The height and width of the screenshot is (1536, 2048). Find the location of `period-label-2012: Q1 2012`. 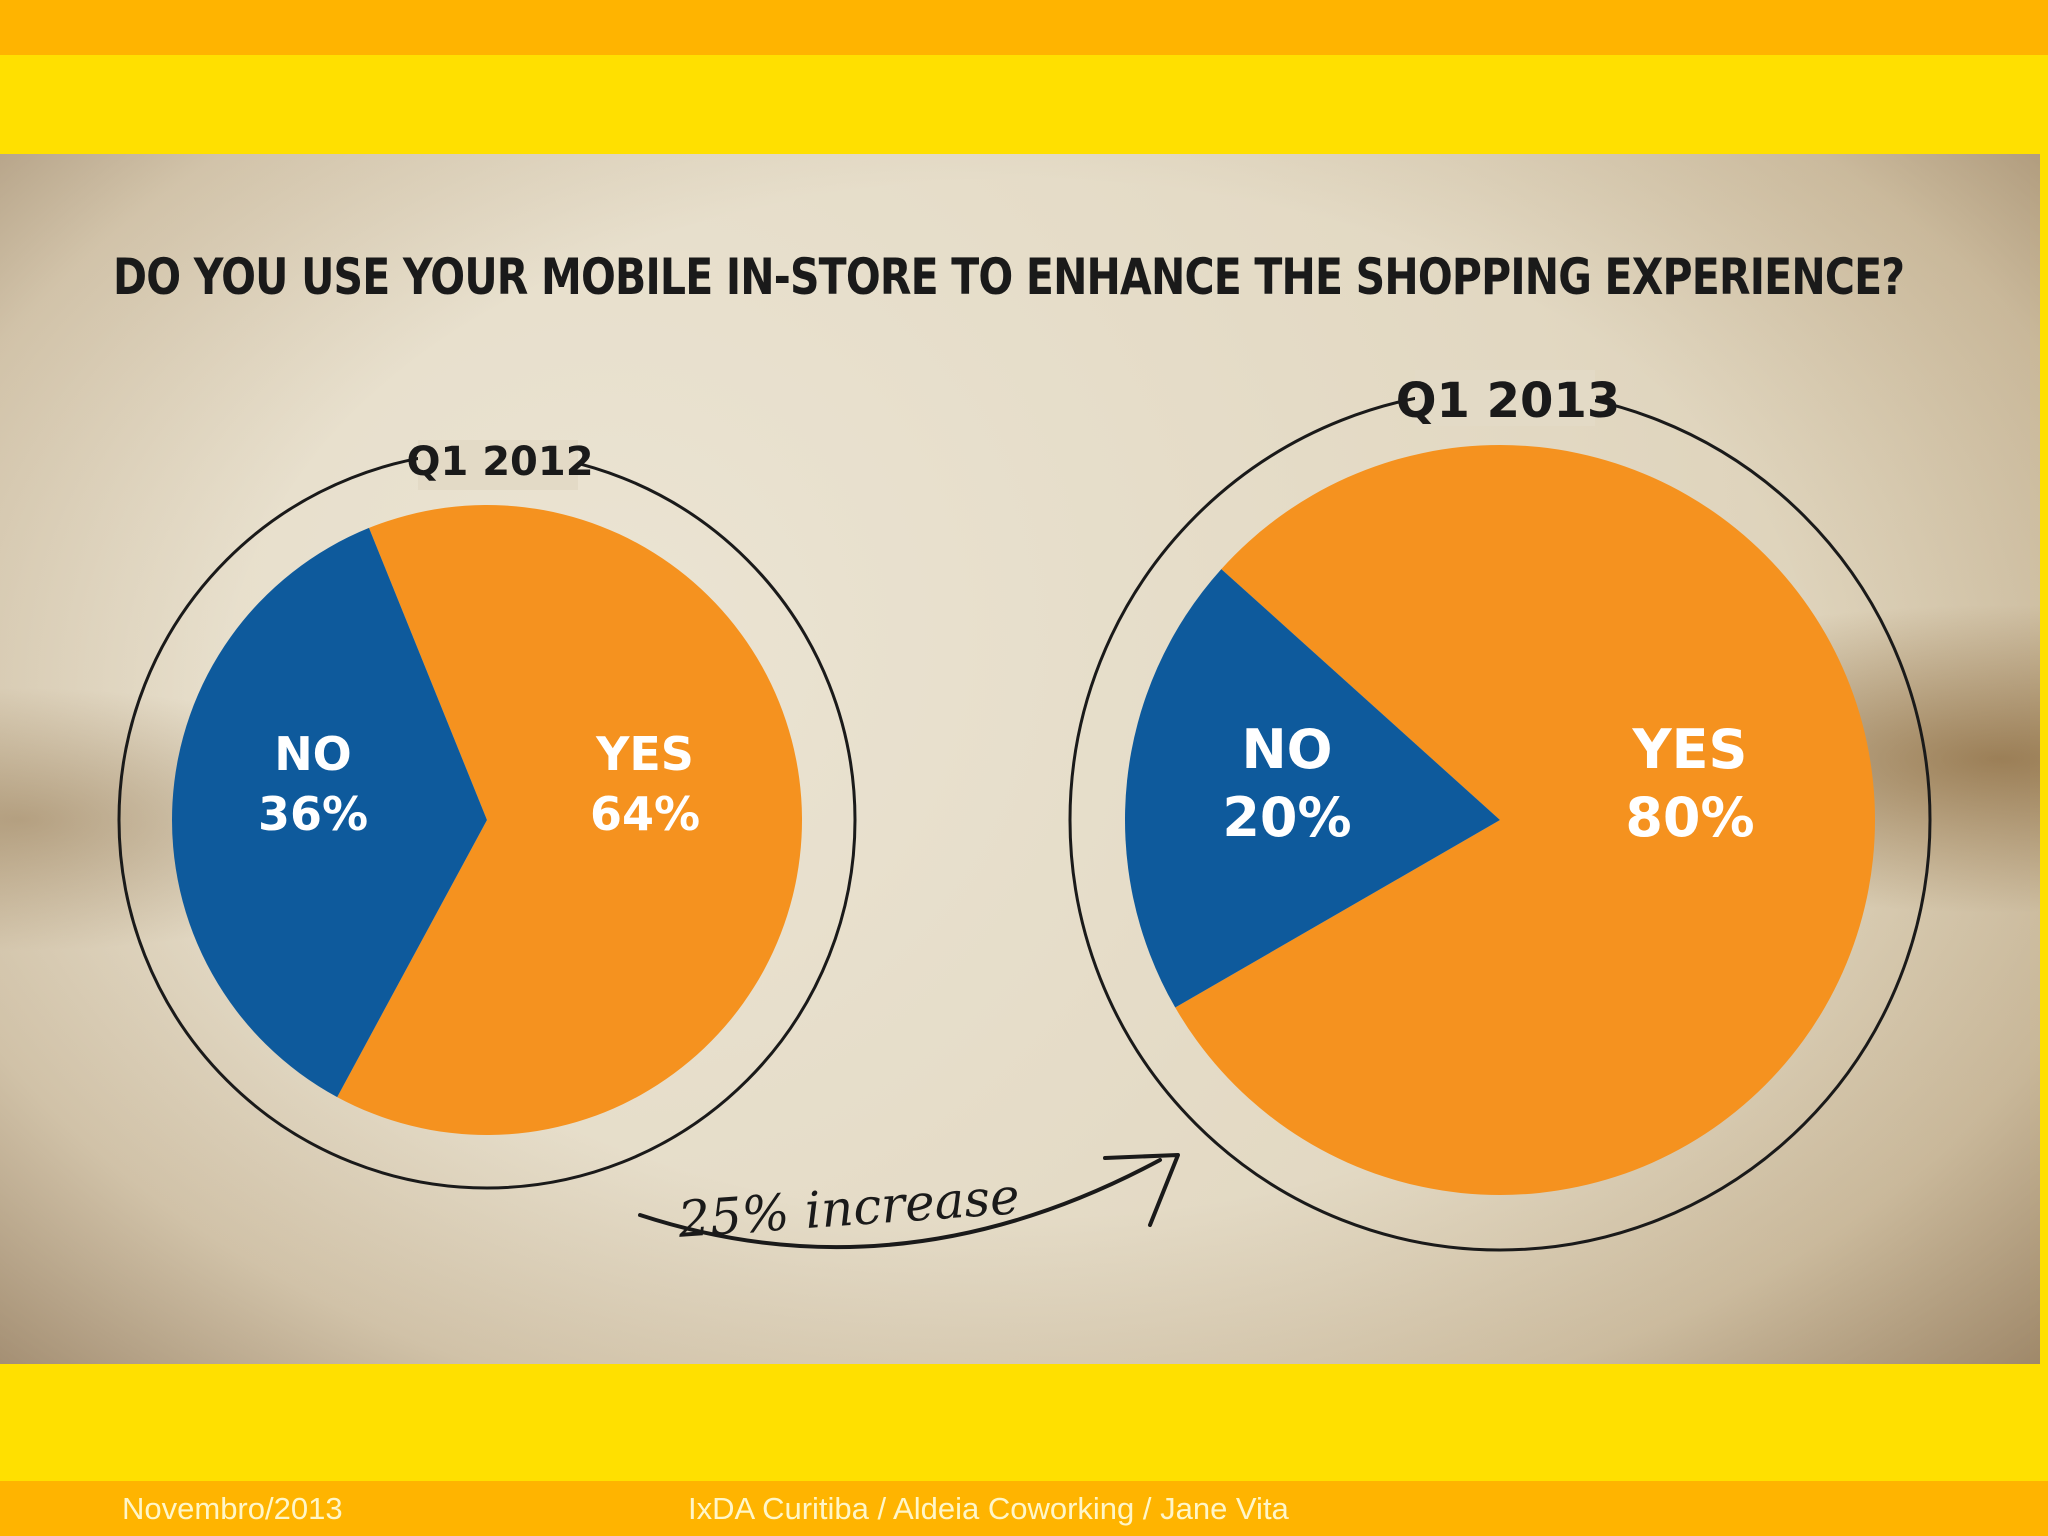

period-label-2012: Q1 2012 is located at coordinates (499, 462).